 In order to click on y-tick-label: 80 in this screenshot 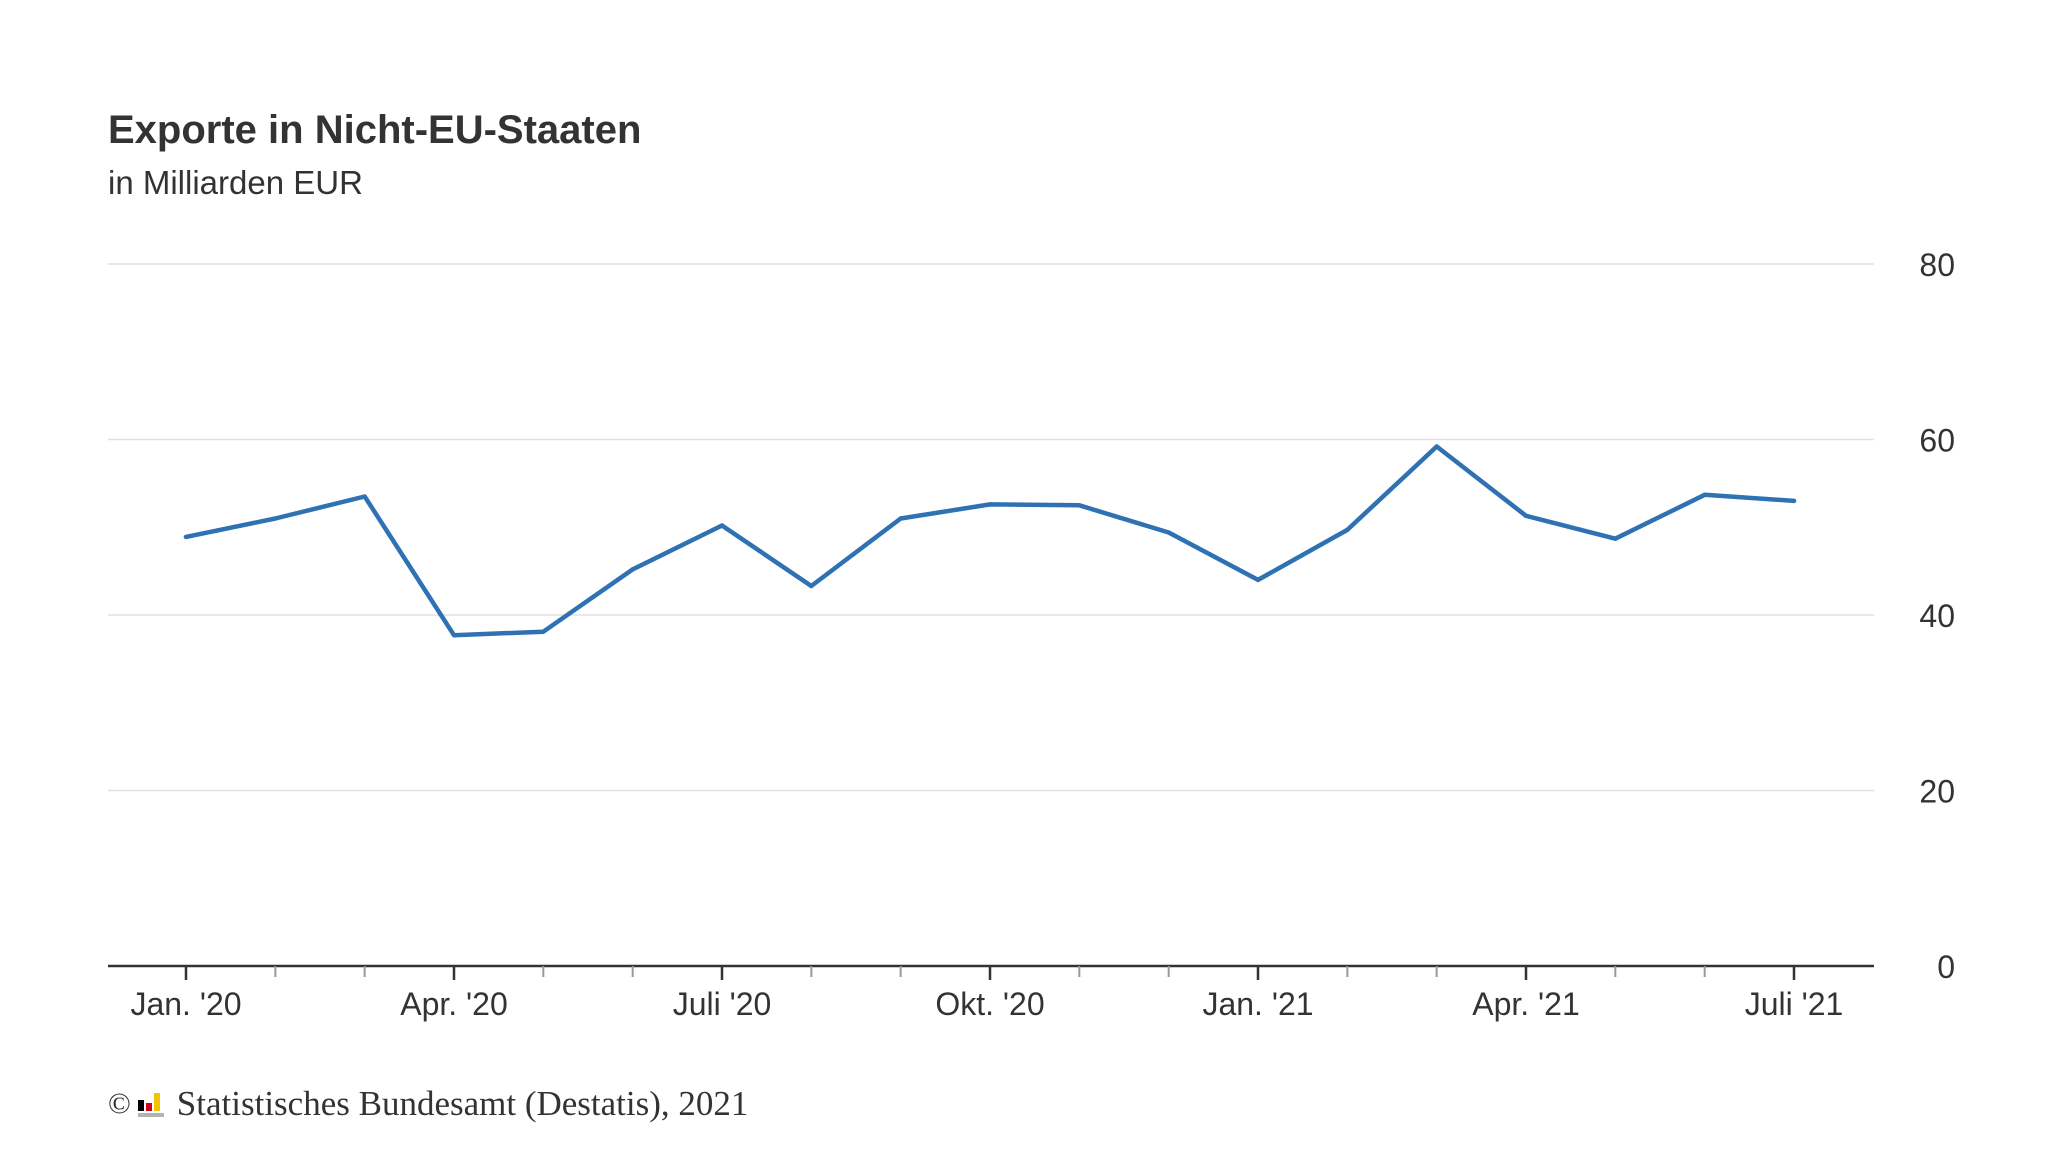, I will do `click(1937, 265)`.